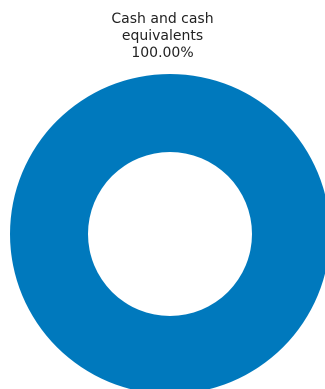 This screenshot has width=325, height=389. I want to click on slice-label-name-line-2: equivalents, so click(162, 36).